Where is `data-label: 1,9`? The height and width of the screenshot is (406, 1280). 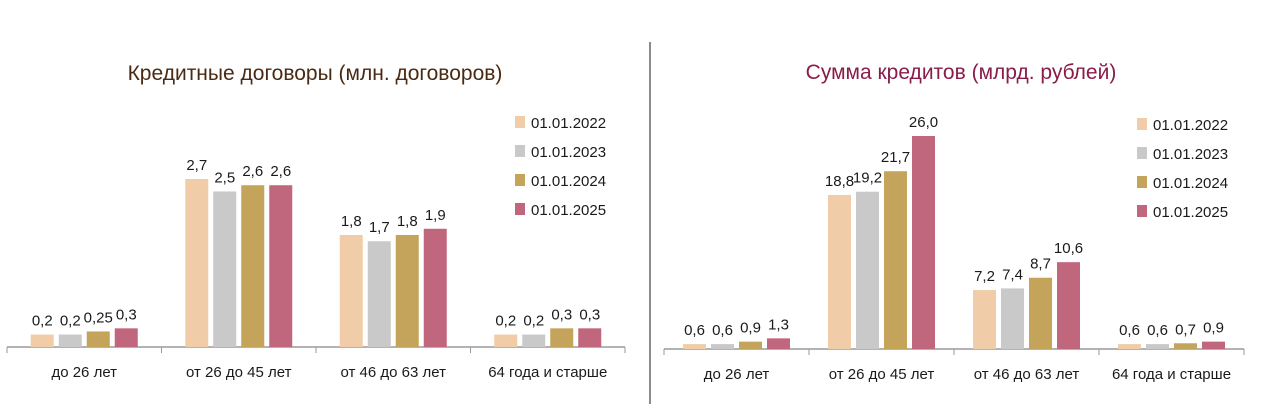
data-label: 1,9 is located at coordinates (435, 215).